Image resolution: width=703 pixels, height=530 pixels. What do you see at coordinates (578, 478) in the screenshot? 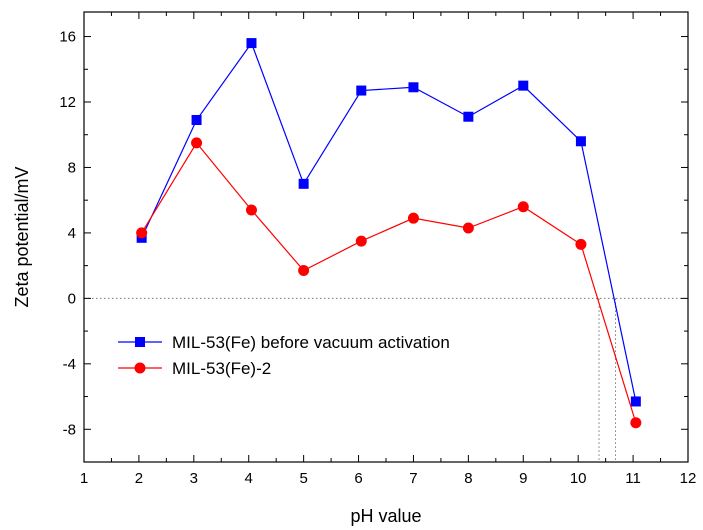
I see `x-tick-label: 10` at bounding box center [578, 478].